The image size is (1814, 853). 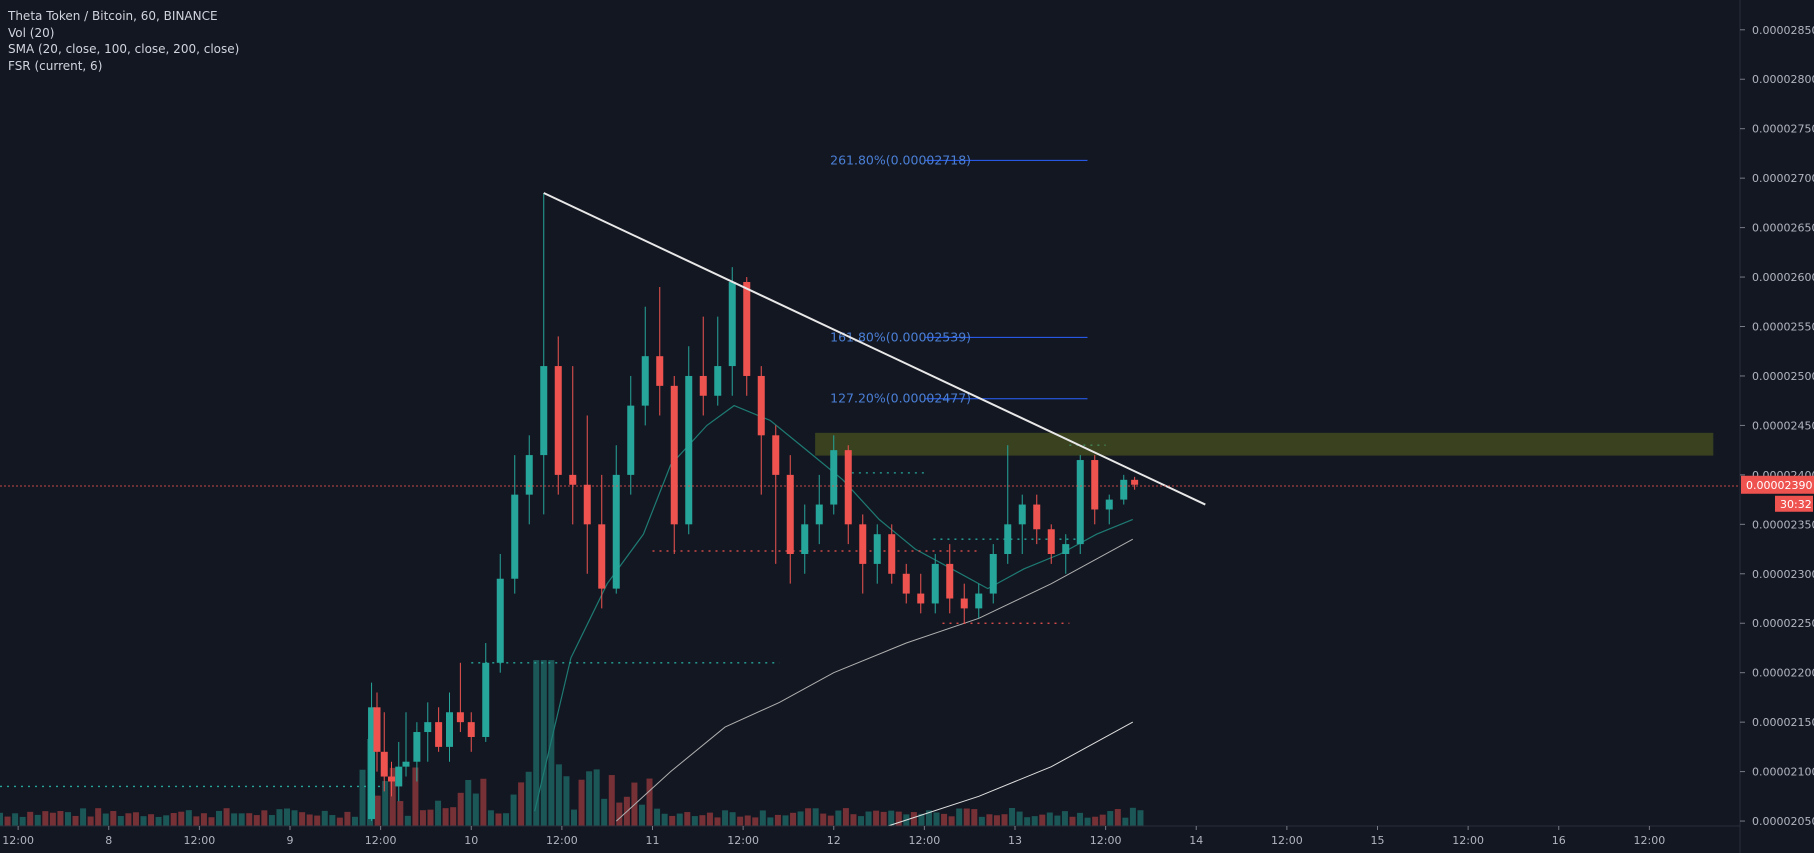 What do you see at coordinates (1783, 79) in the screenshot?
I see `price-tick-label: 0.00002800` at bounding box center [1783, 79].